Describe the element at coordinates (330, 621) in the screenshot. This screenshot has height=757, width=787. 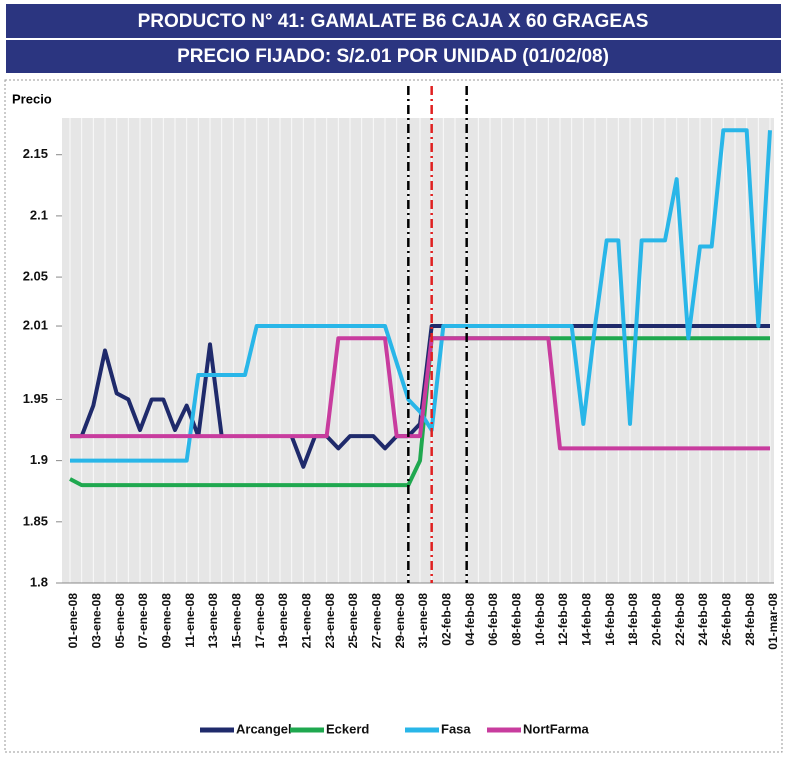
I see `x-tick-label: 23-ene-08` at that location.